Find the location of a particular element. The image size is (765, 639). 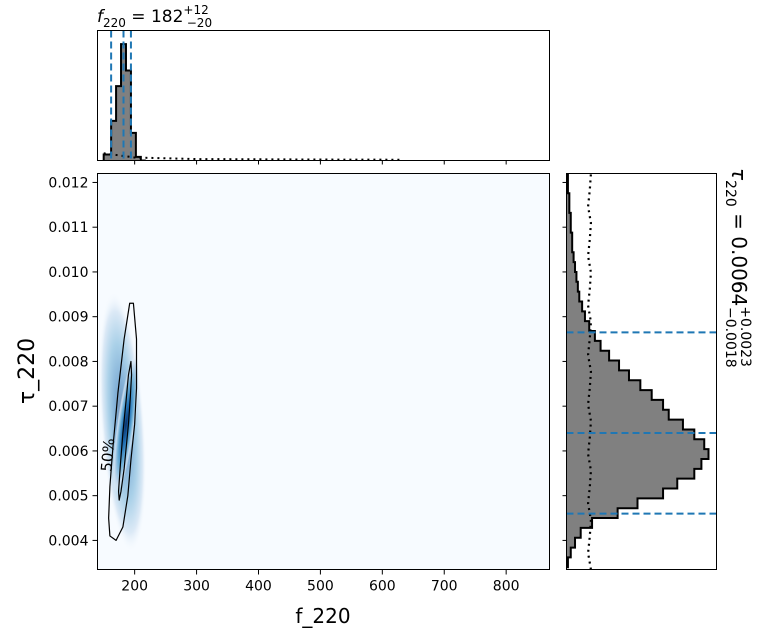

xtick-label-2: 400 is located at coordinates (258, 587).